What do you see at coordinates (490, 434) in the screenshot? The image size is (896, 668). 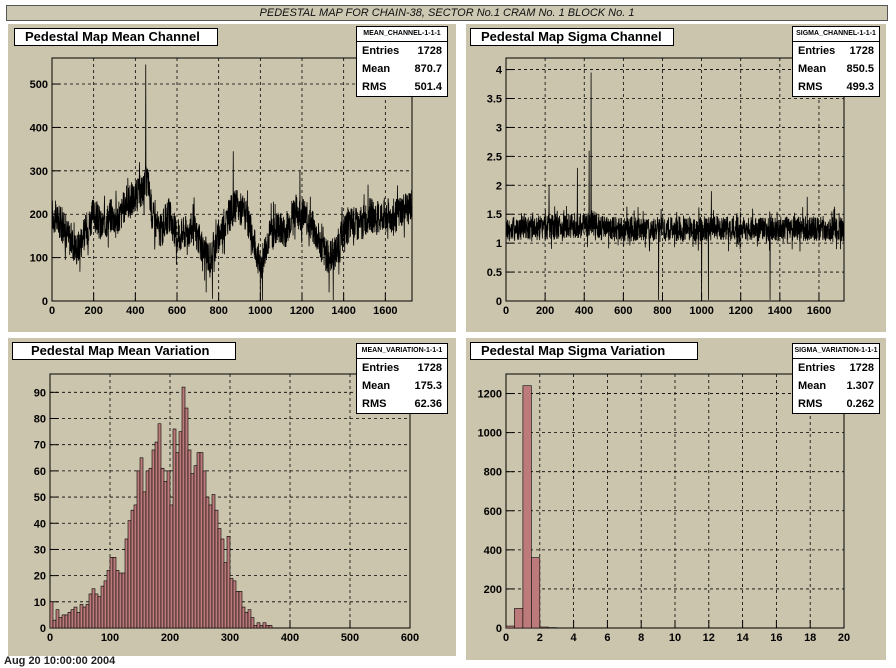 I see `y-tick-label: 1000` at bounding box center [490, 434].